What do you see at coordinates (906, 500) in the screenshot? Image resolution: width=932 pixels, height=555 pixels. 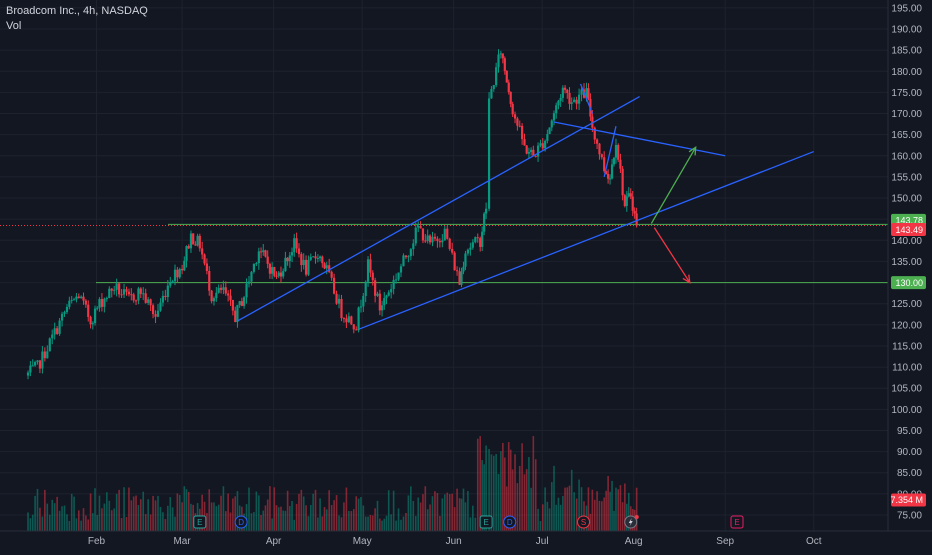 I see `price-tag-label: 7.354 M` at bounding box center [906, 500].